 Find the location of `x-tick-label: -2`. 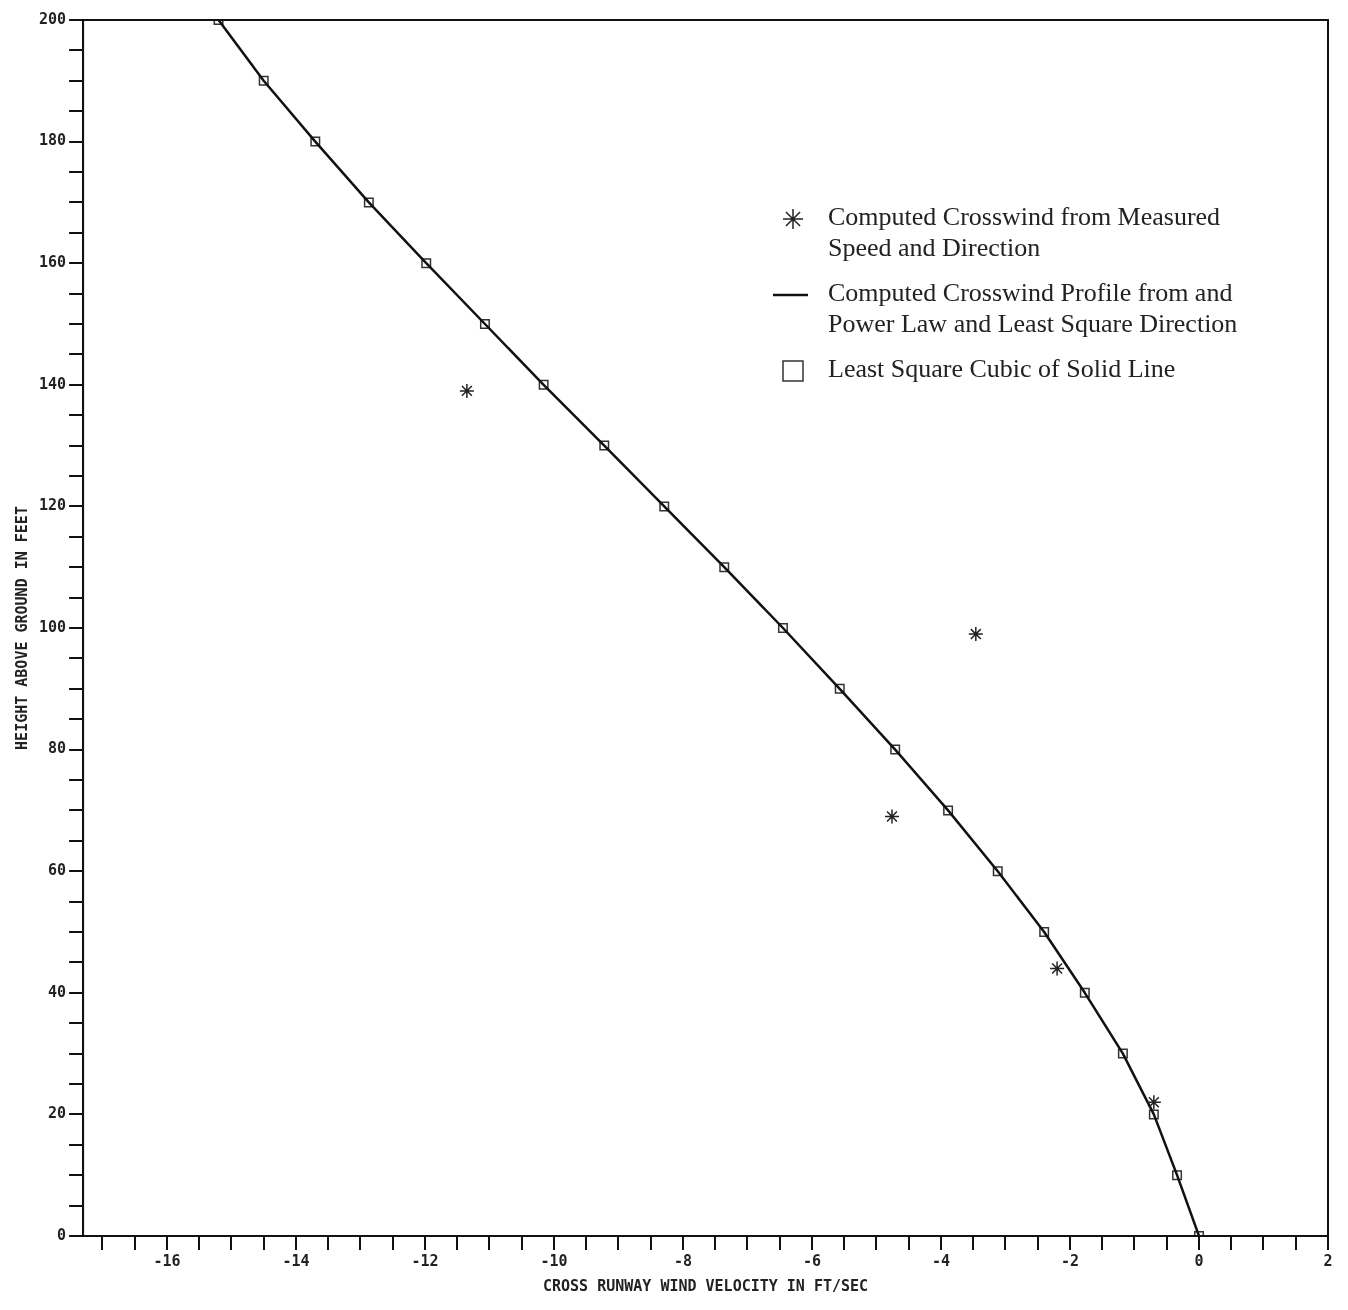

x-tick-label: -2 is located at coordinates (1070, 1260).